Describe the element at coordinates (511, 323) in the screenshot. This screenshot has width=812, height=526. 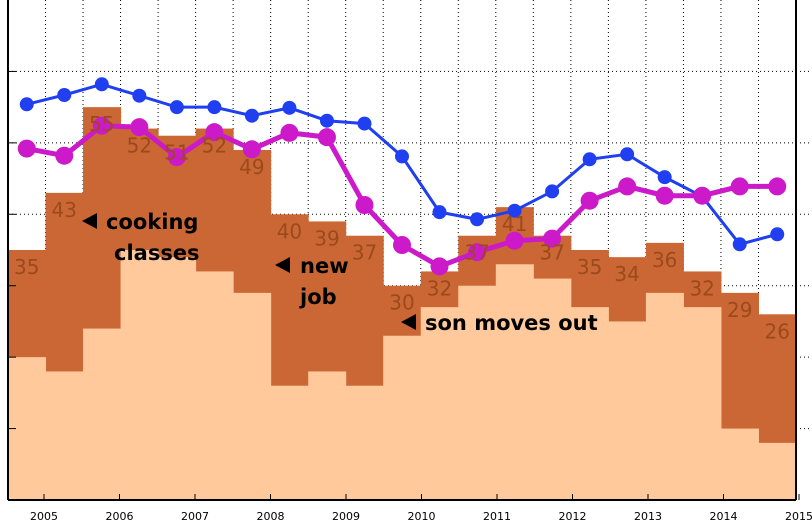
I see `annotation-text: son moves out` at that location.